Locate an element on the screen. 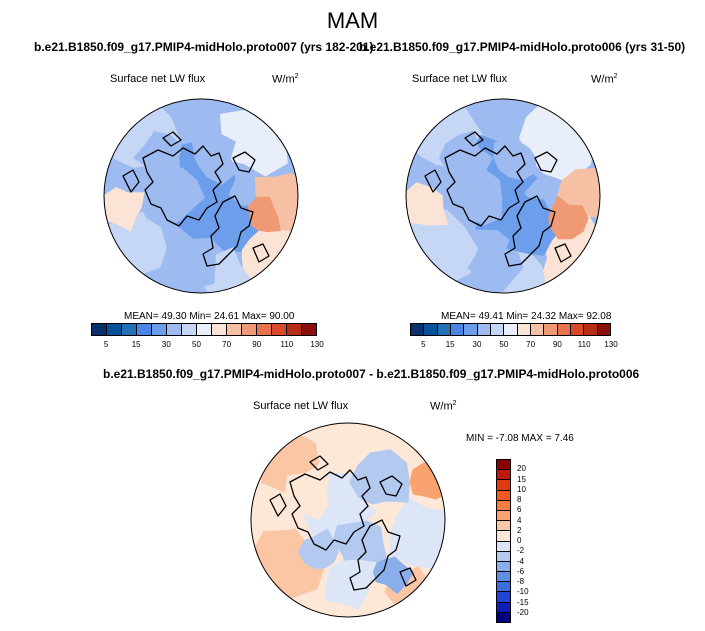 Image resolution: width=705 pixels, height=631 pixels. panel-1-stats: MEAN= 49.30 Min= 24.61 Max= 90.00 is located at coordinates (209, 316).